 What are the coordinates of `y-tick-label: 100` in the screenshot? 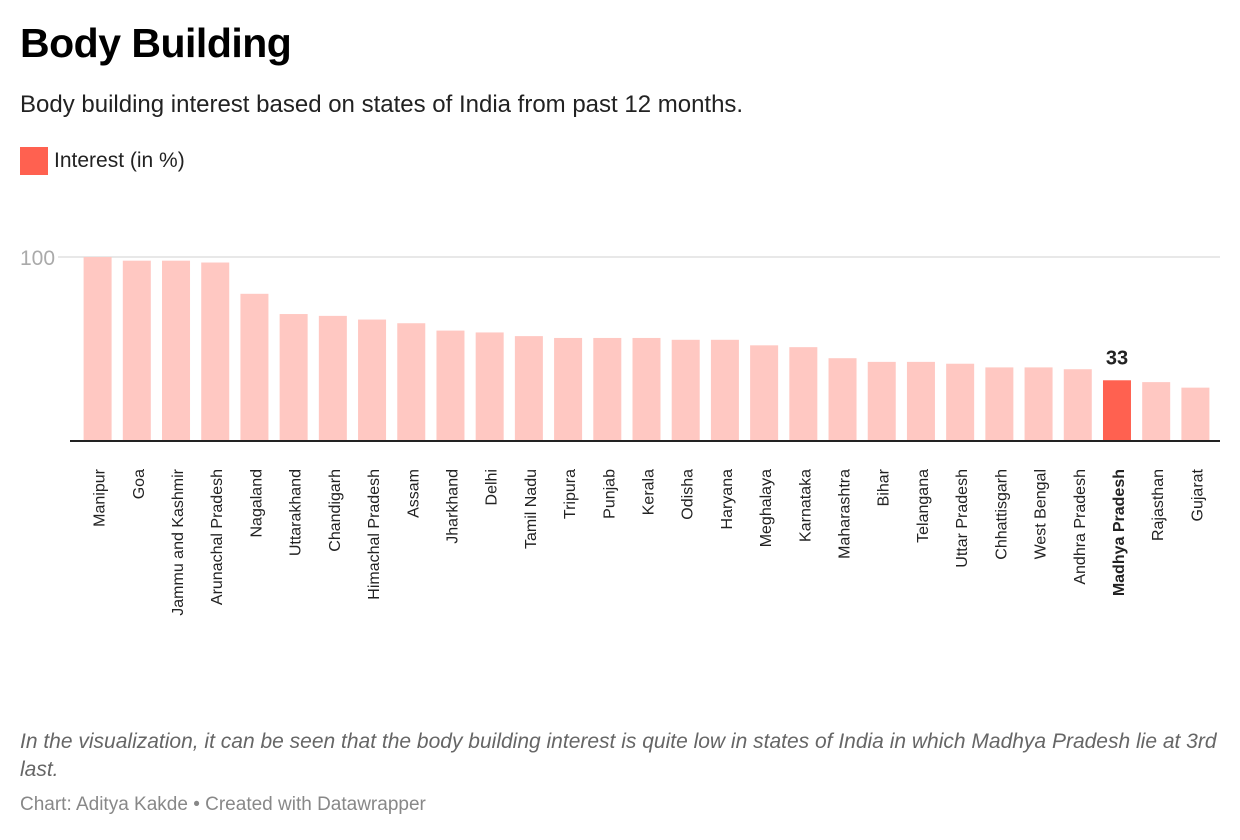 It's located at (37, 258).